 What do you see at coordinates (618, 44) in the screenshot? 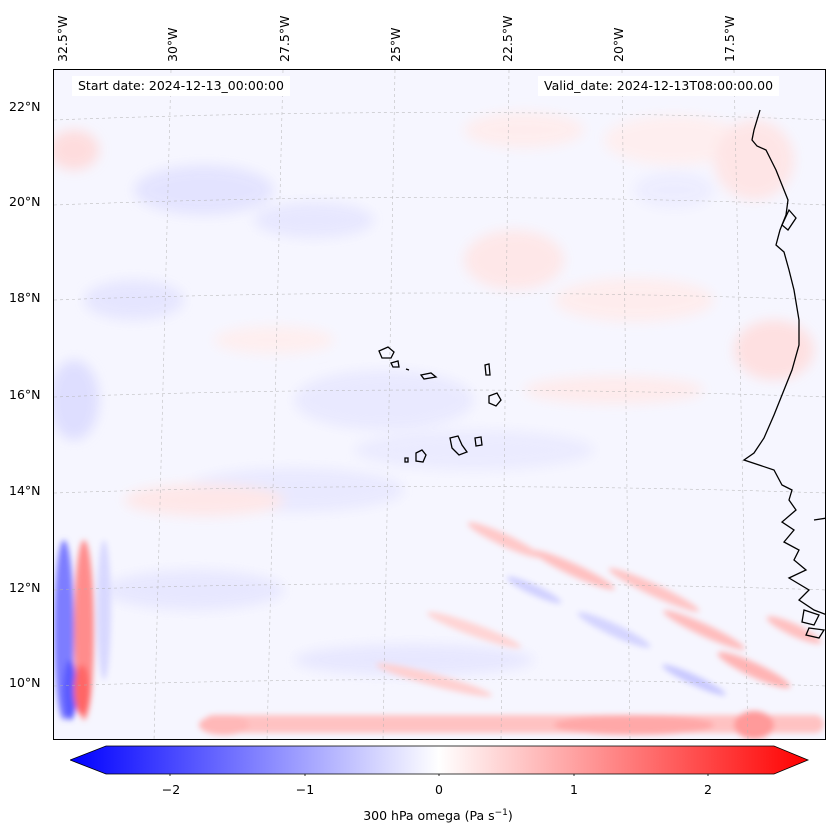
I see `lon-label-20w: 20°W` at bounding box center [618, 44].